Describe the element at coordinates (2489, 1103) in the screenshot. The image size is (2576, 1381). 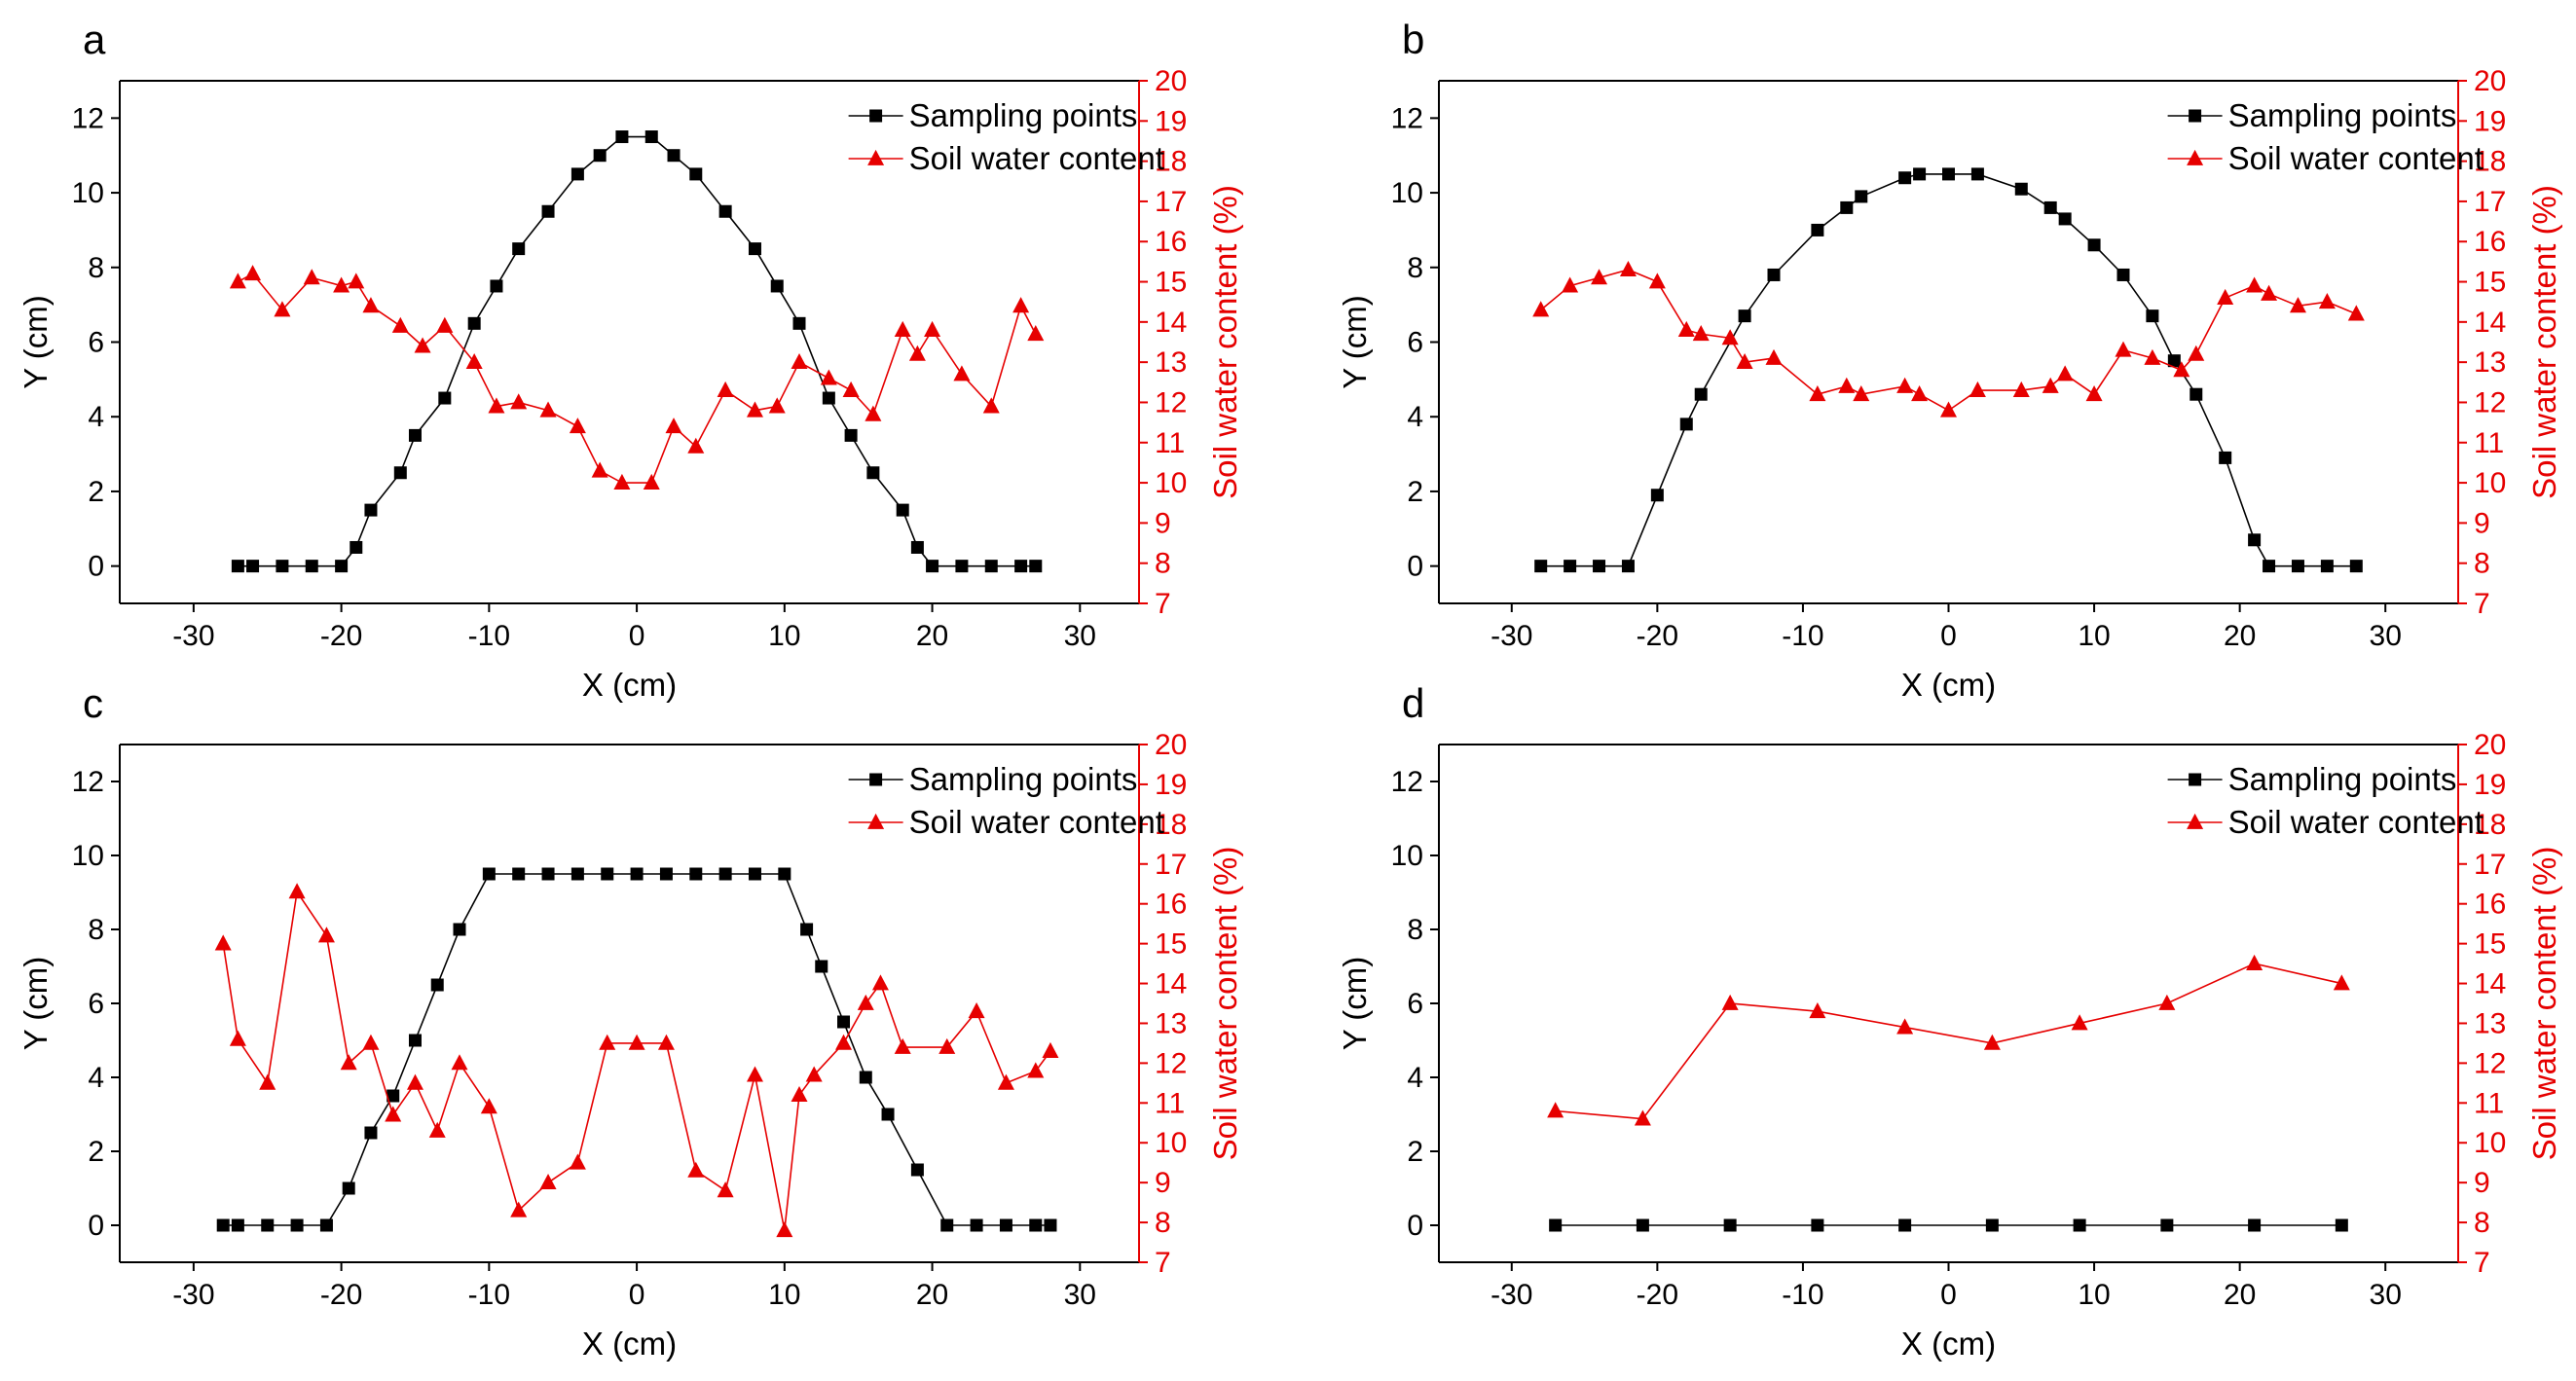
I see `y2-tick-label: 11` at that location.